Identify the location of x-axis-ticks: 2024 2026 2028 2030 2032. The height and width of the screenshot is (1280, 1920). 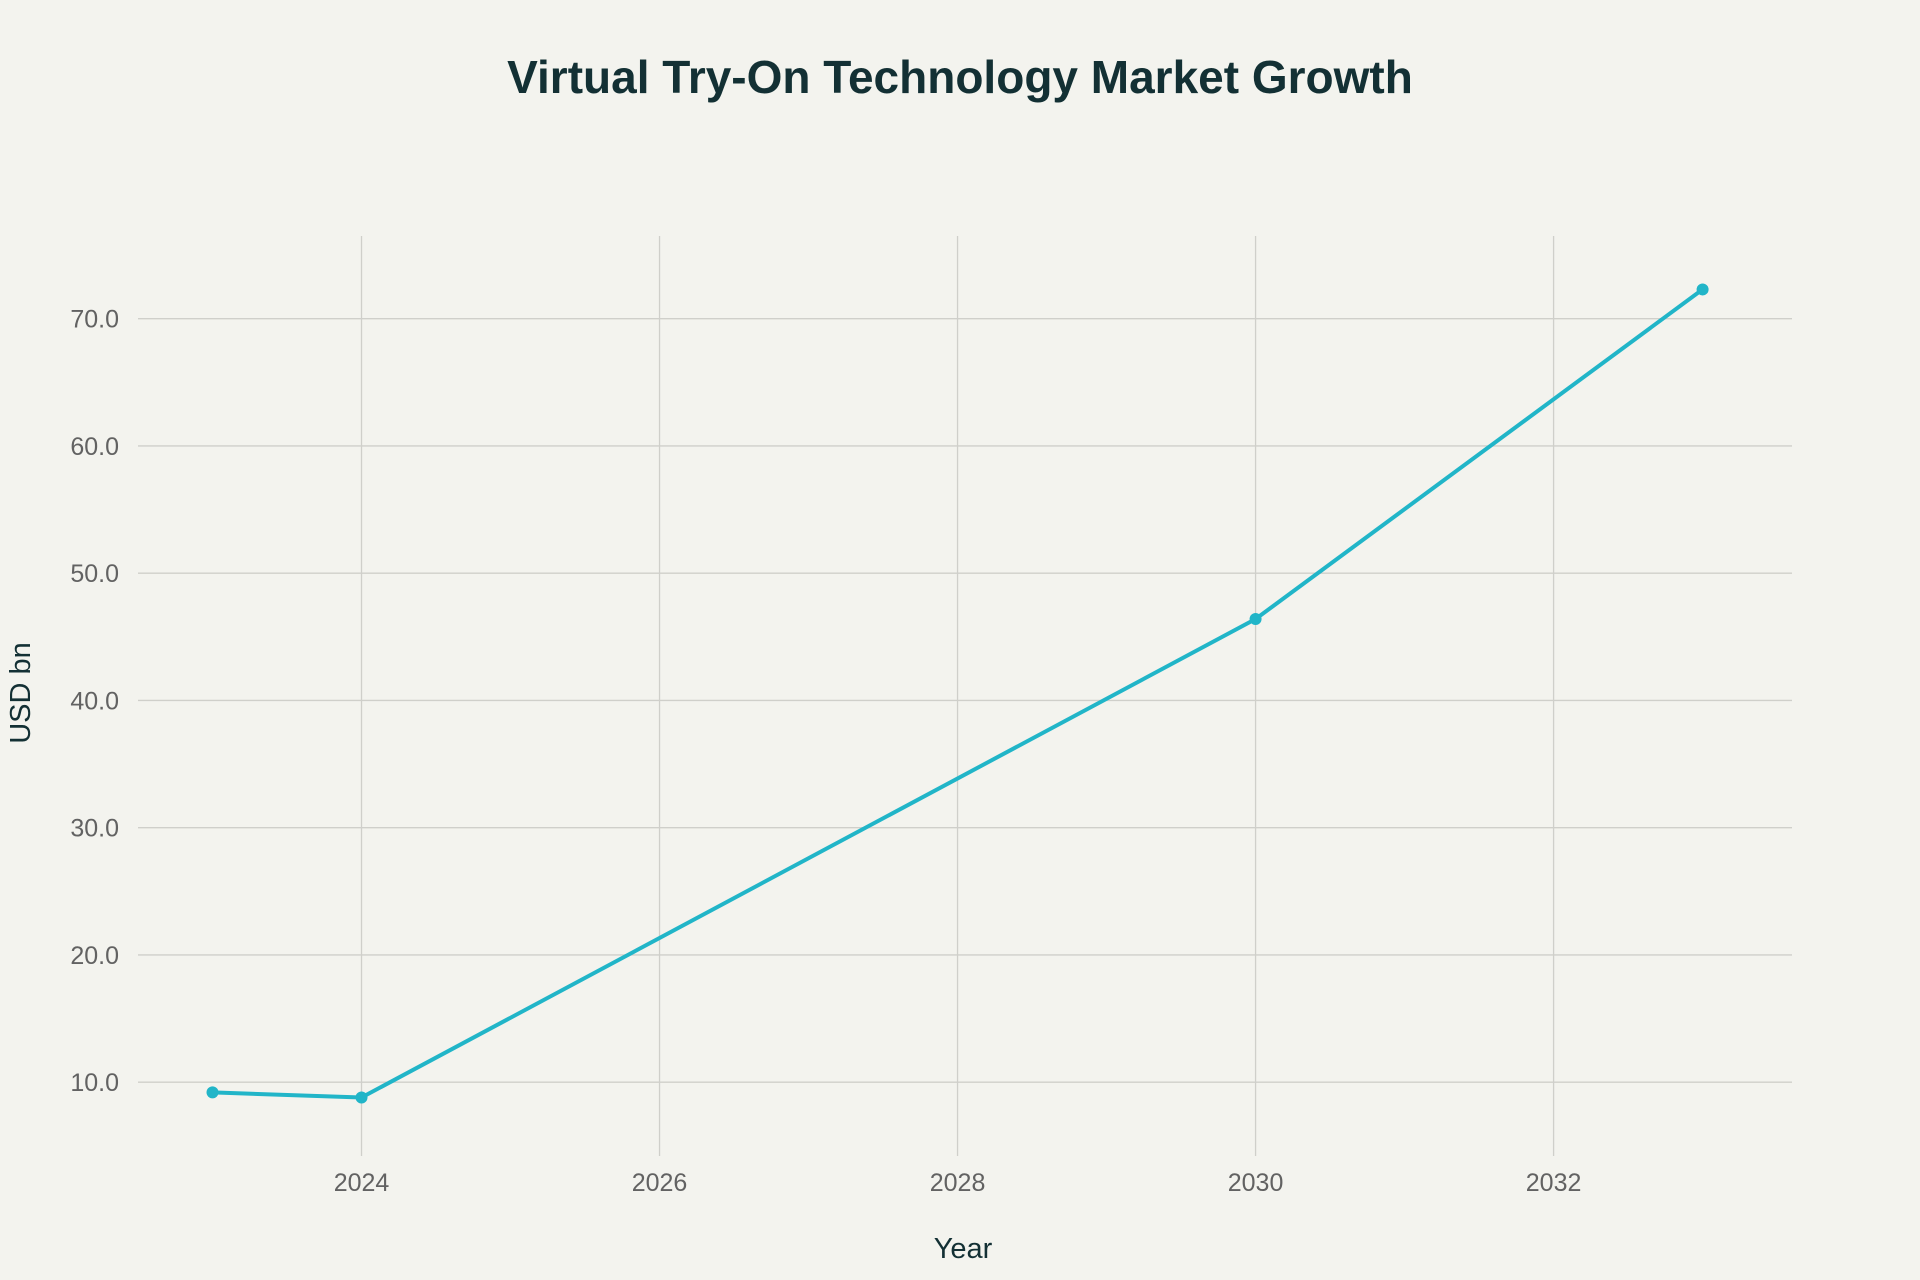
(958, 1183).